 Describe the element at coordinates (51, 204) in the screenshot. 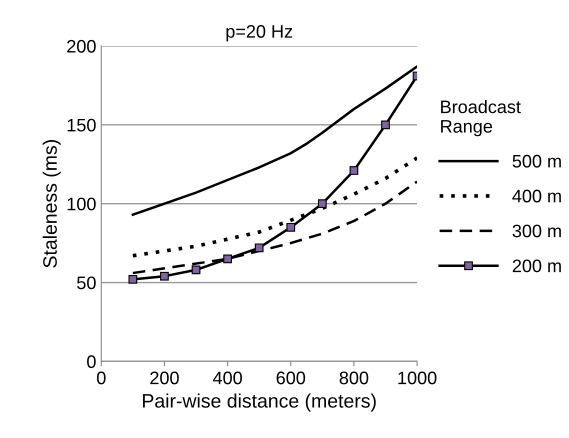

I see `y-axis-title: Staleness (ms)` at that location.